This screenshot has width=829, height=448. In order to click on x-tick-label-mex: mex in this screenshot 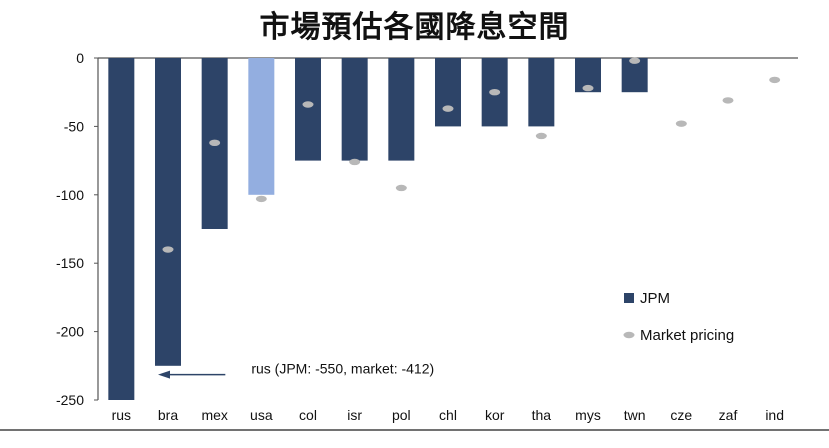, I will do `click(214, 415)`.